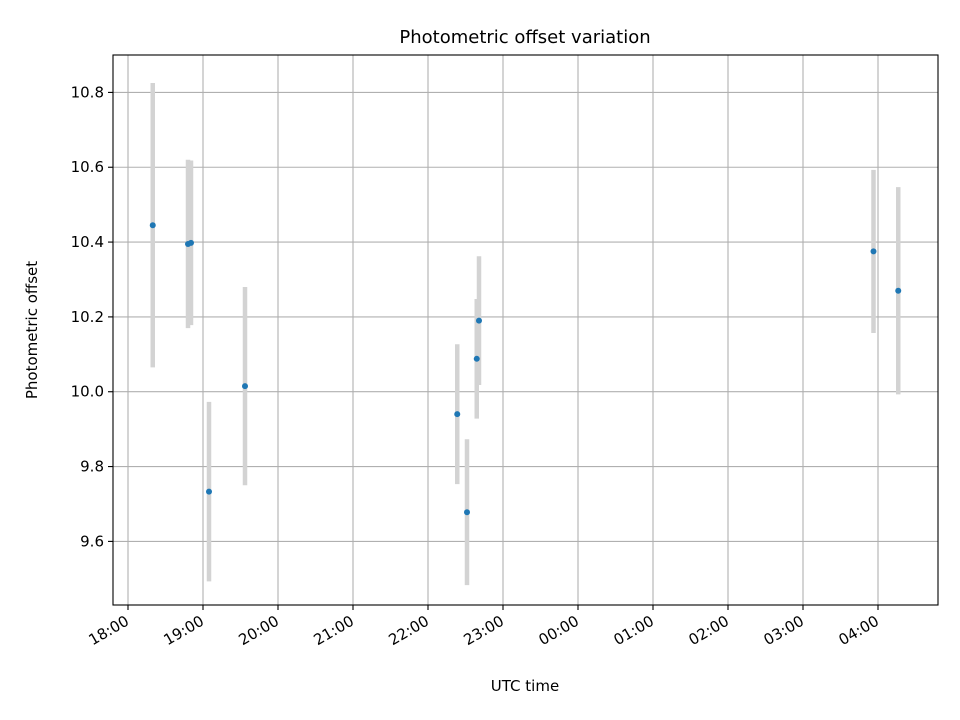  Describe the element at coordinates (524, 37) in the screenshot. I see `chart-title: Photometric offset variation` at that location.